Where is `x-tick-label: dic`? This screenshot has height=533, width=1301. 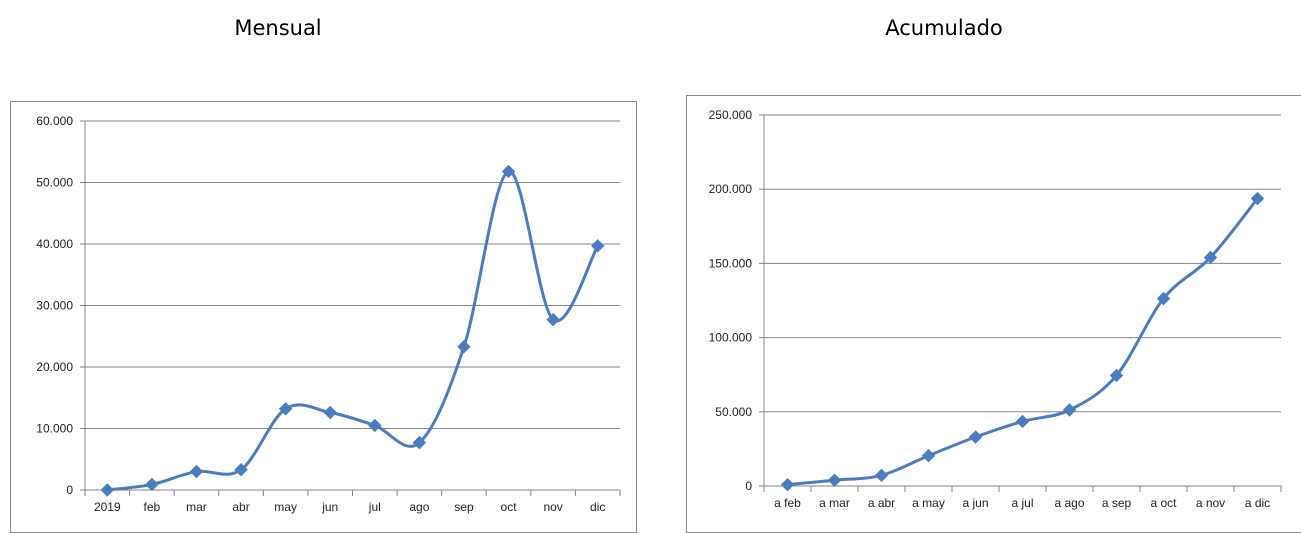 x-tick-label: dic is located at coordinates (597, 507).